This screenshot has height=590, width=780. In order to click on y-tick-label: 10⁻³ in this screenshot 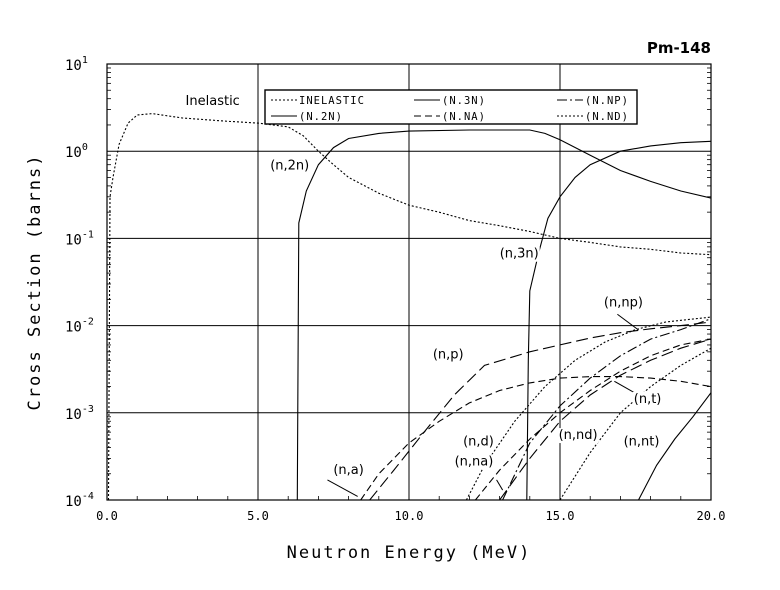, I will do `click(79, 413)`.